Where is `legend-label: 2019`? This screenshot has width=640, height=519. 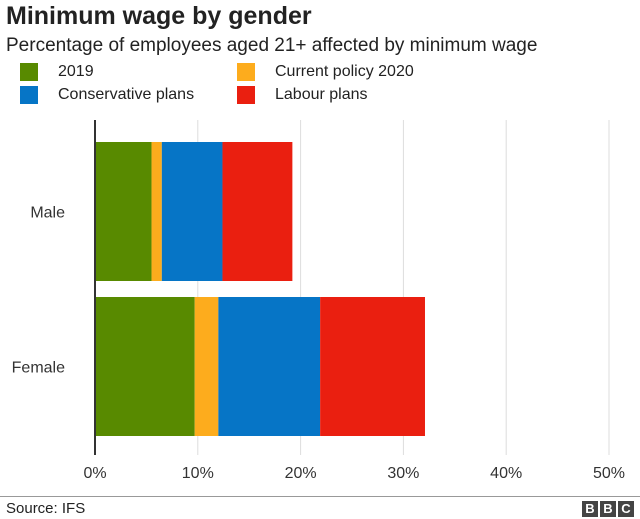 legend-label: 2019 is located at coordinates (76, 71).